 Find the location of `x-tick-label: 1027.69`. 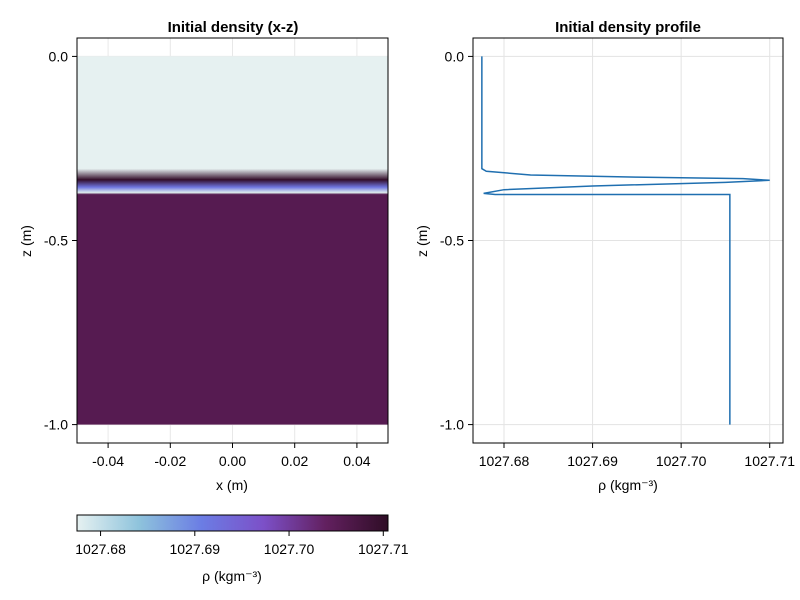

x-tick-label: 1027.69 is located at coordinates (592, 461).